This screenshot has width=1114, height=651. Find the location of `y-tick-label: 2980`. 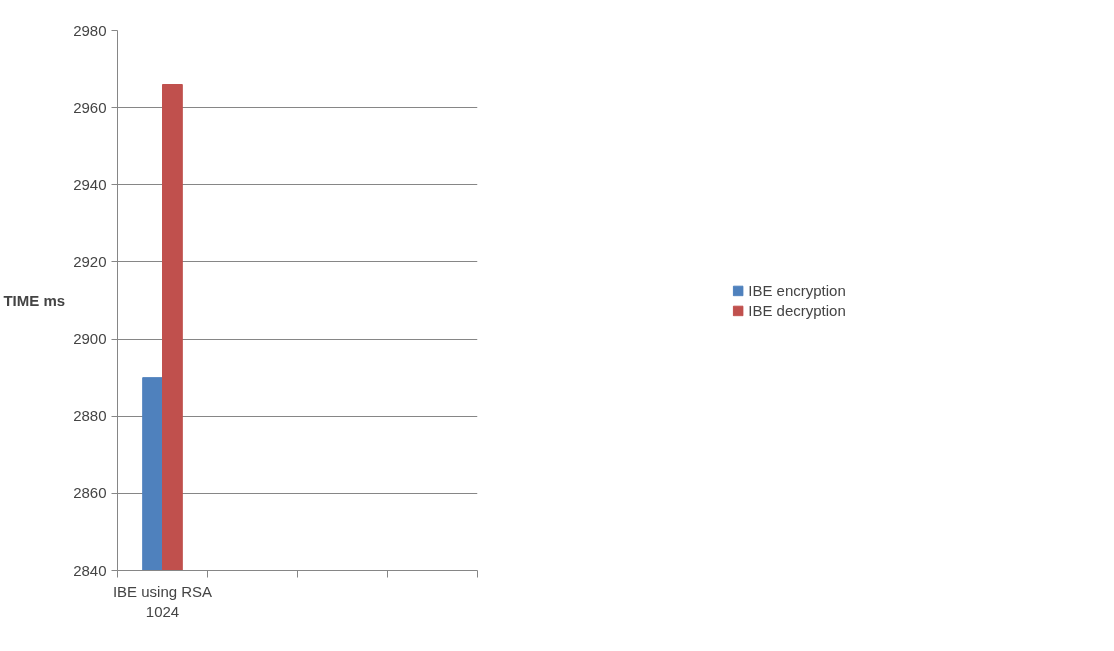

y-tick-label: 2980 is located at coordinates (90, 30).